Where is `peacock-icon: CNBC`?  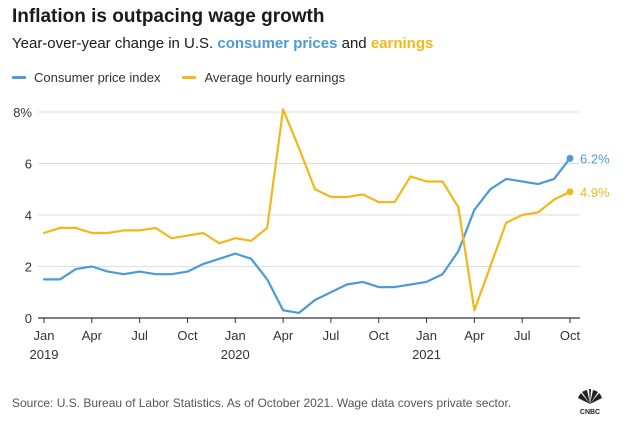 peacock-icon: CNBC is located at coordinates (590, 402).